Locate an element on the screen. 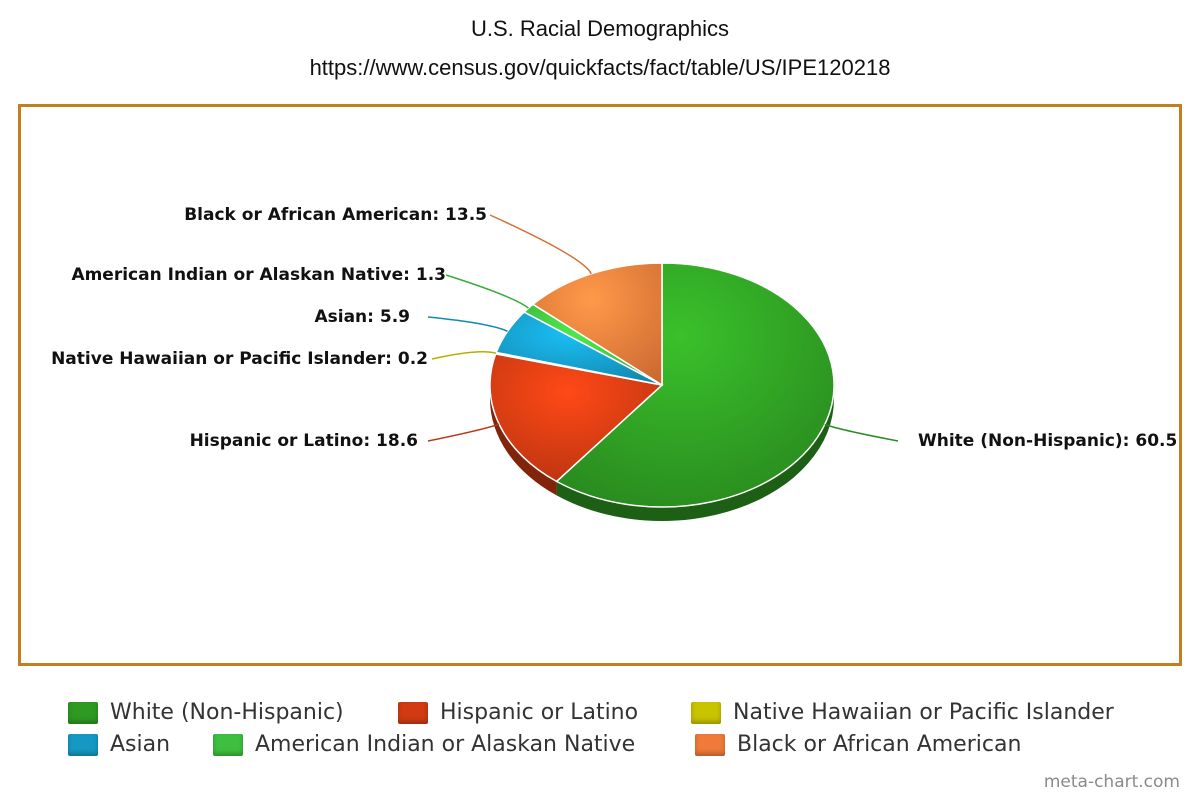 The width and height of the screenshot is (1200, 800). legend-label-pacific-islander: Native Hawaiian or Pacific Islander is located at coordinates (923, 712).